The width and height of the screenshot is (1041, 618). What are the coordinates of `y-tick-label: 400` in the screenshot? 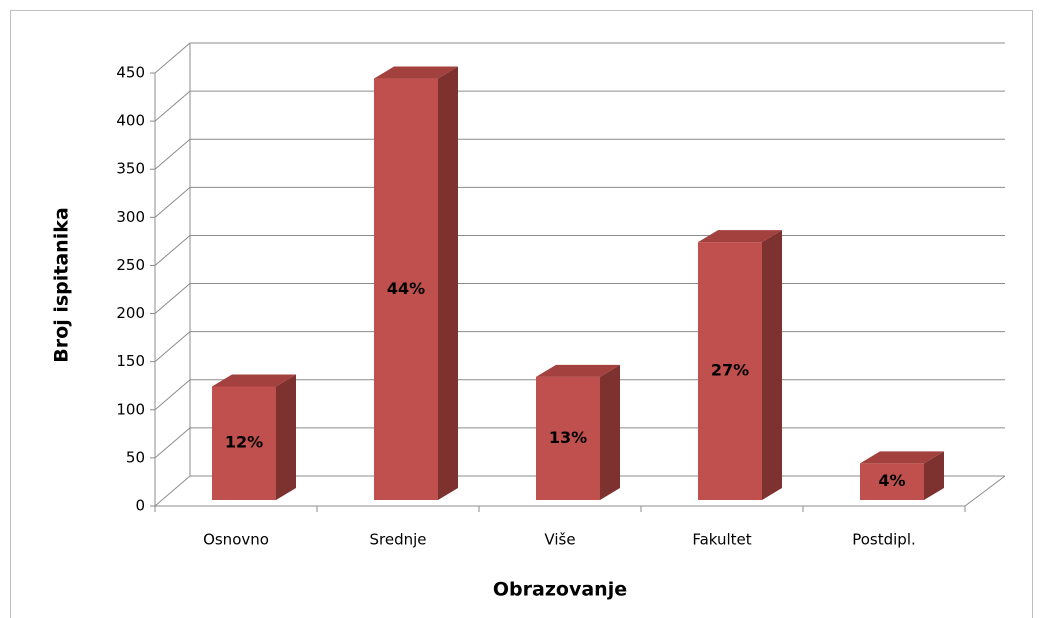 It's located at (130, 121).